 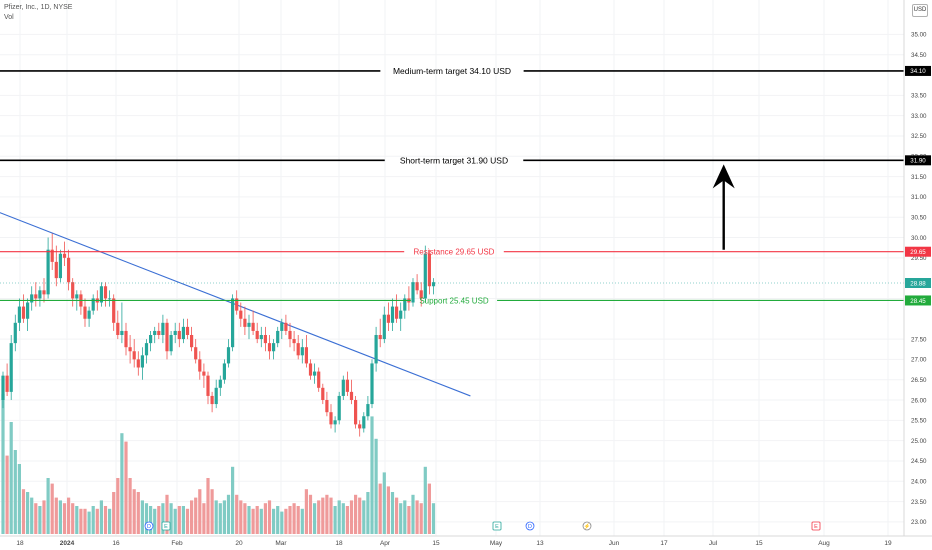 I want to click on split-marker, so click(x=587, y=526).